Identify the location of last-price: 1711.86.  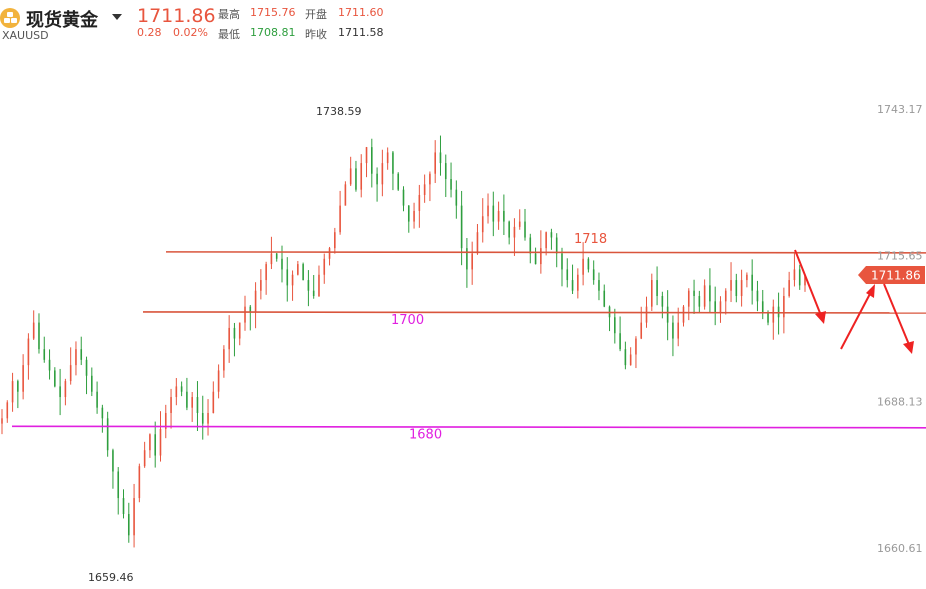
(176, 16).